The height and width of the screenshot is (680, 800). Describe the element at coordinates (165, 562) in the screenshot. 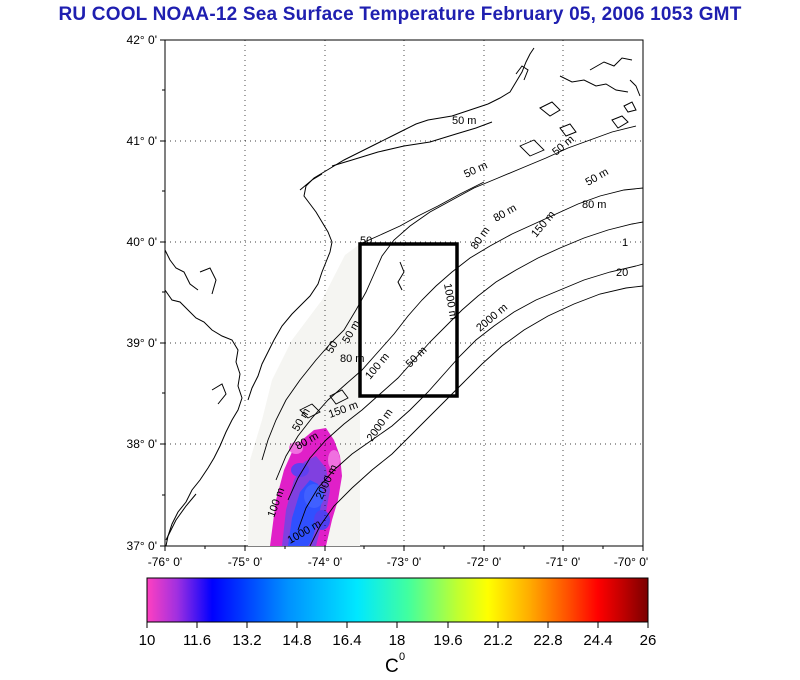

I see `lon-label: -76° 0'` at that location.